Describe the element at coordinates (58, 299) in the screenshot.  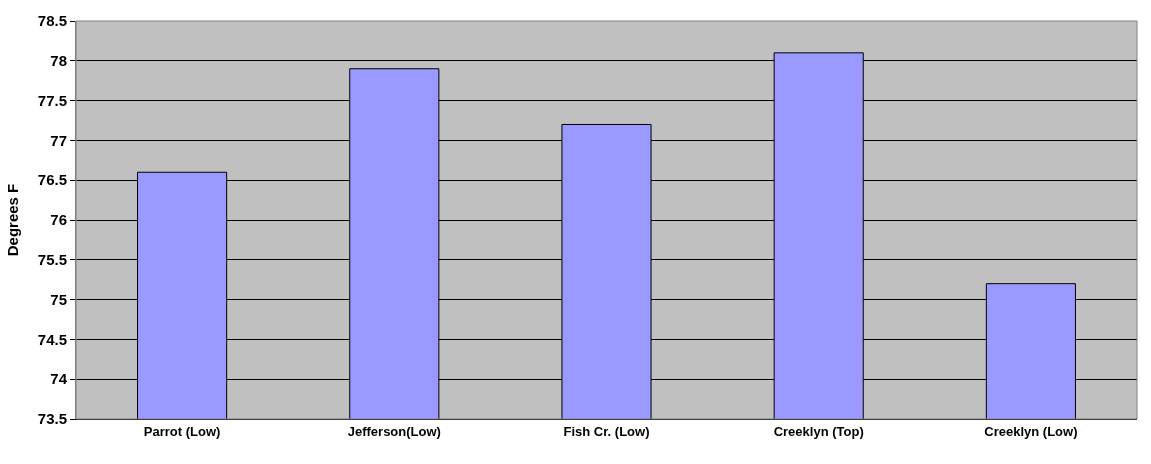
I see `y-tick-label: 75` at that location.